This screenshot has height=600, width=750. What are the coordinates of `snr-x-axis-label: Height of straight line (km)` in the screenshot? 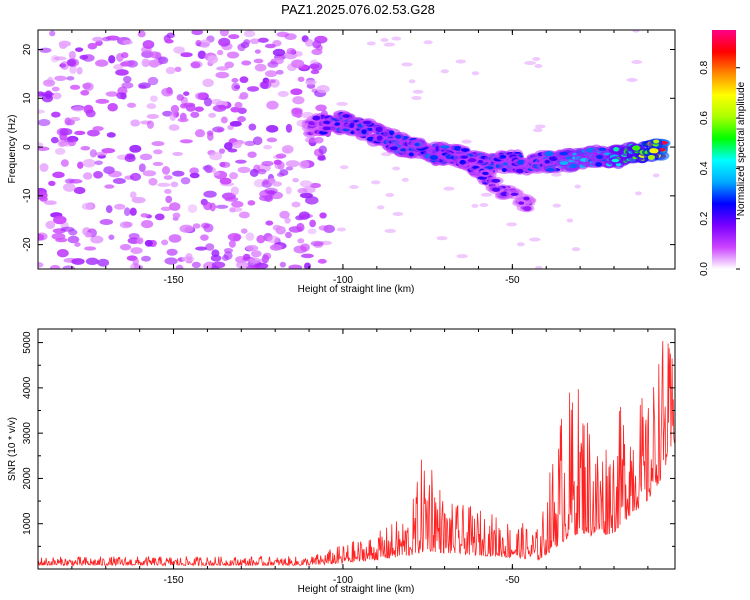 It's located at (356, 589).